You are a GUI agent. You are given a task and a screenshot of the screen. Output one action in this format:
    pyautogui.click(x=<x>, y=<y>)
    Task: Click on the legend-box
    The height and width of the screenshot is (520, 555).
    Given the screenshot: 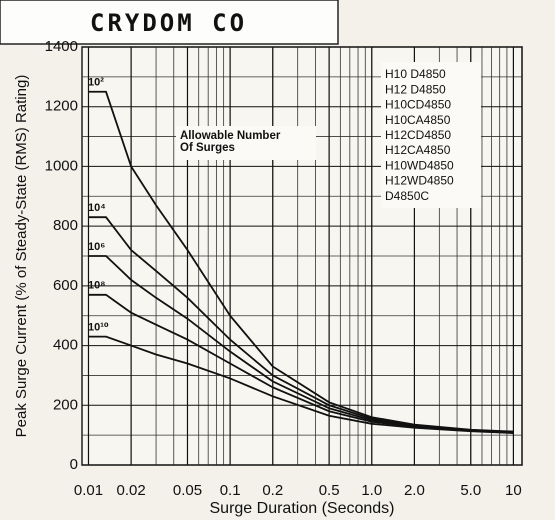 What is the action you would take?
    pyautogui.click(x=431, y=135)
    